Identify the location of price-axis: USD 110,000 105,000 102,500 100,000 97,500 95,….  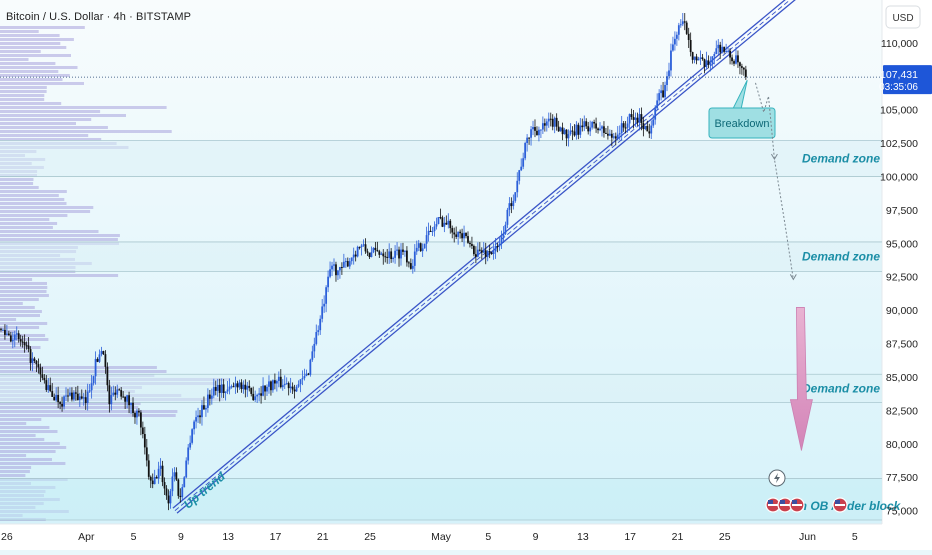
(905, 261).